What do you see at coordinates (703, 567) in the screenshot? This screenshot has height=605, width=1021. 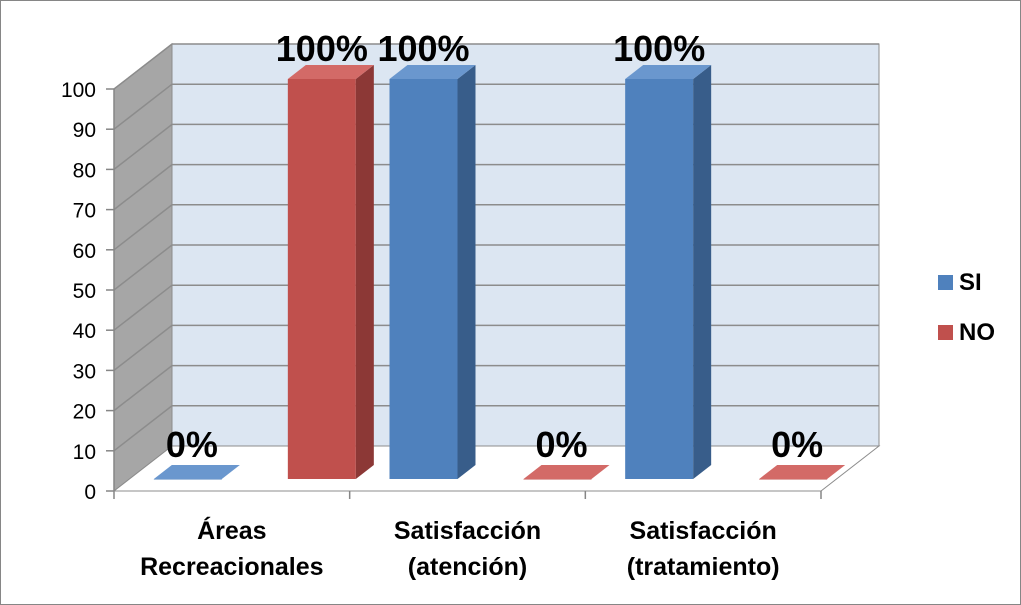 I see `category-label: (tratamiento)` at bounding box center [703, 567].